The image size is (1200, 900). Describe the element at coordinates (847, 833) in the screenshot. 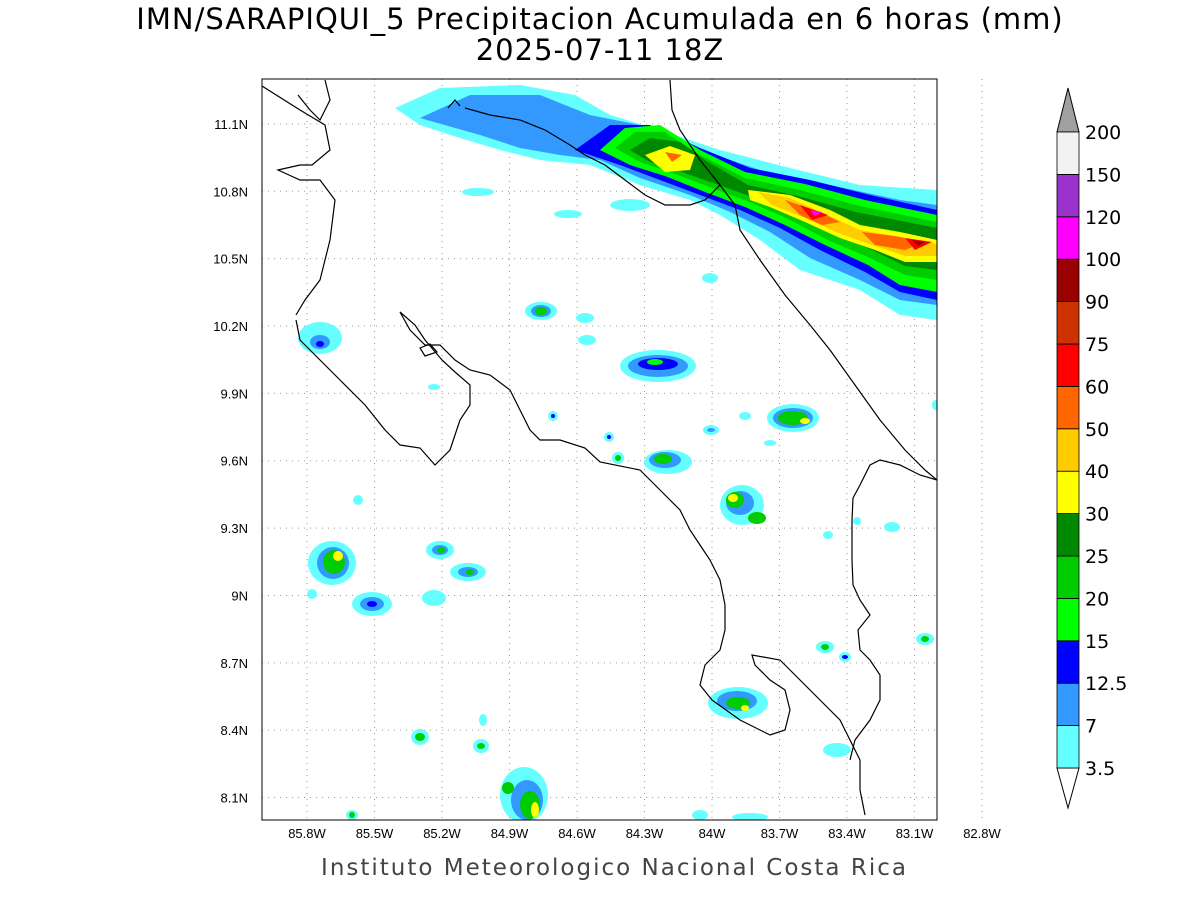

I see `lon-tick-label: 83.4W` at that location.